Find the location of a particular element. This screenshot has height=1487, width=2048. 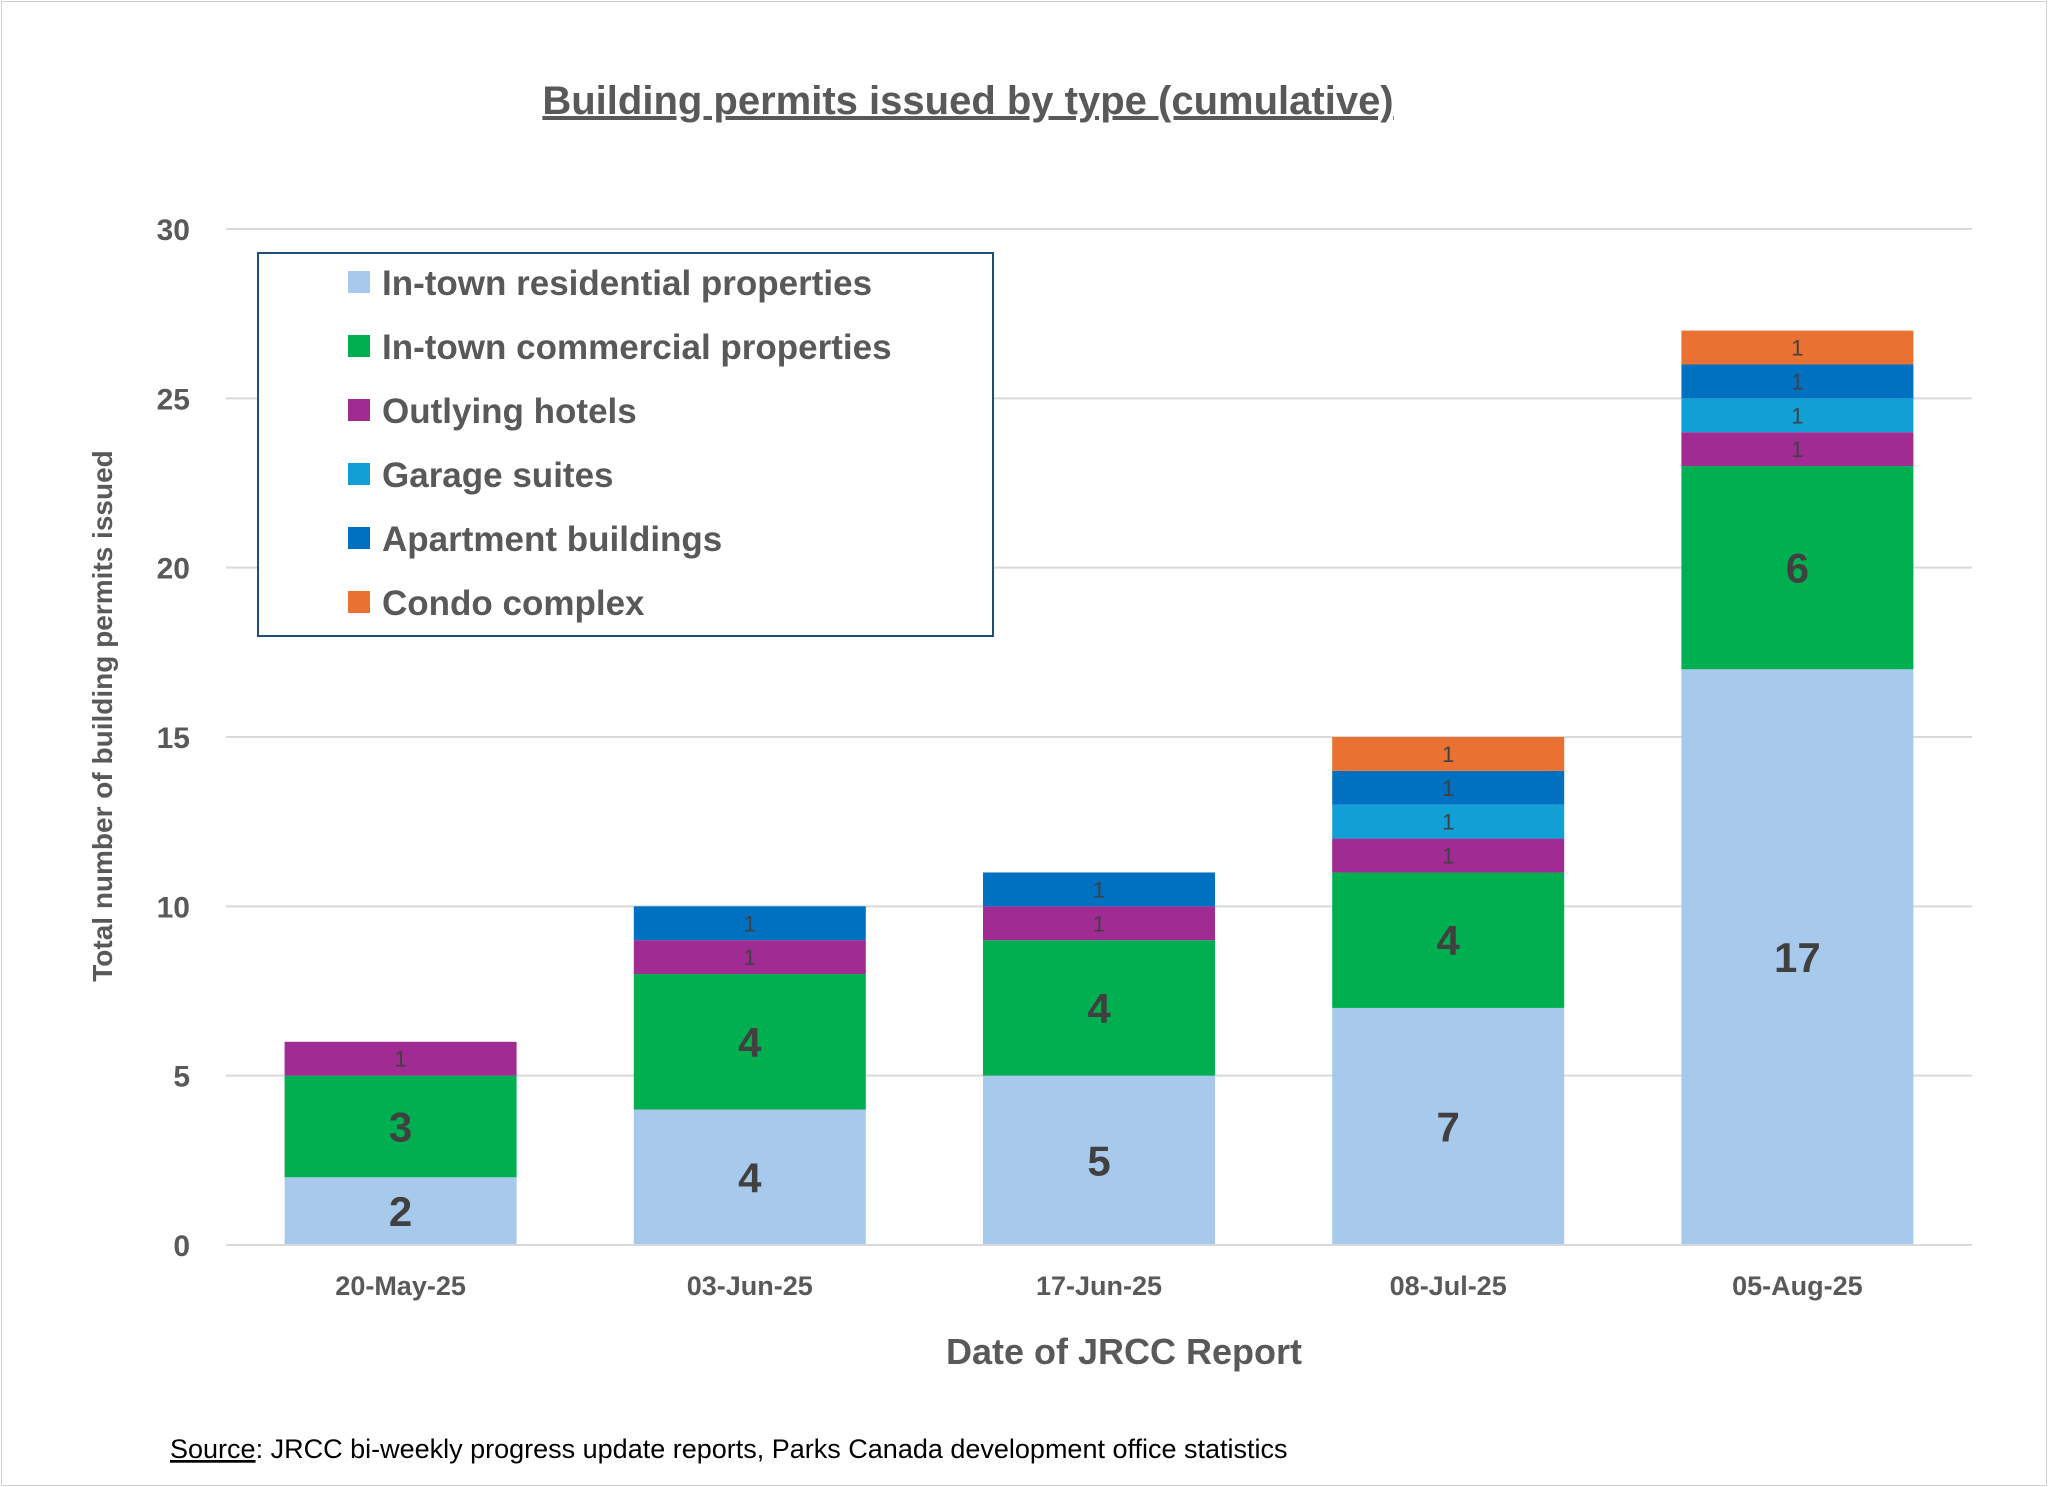

y-tick-label: 15 is located at coordinates (173, 738).